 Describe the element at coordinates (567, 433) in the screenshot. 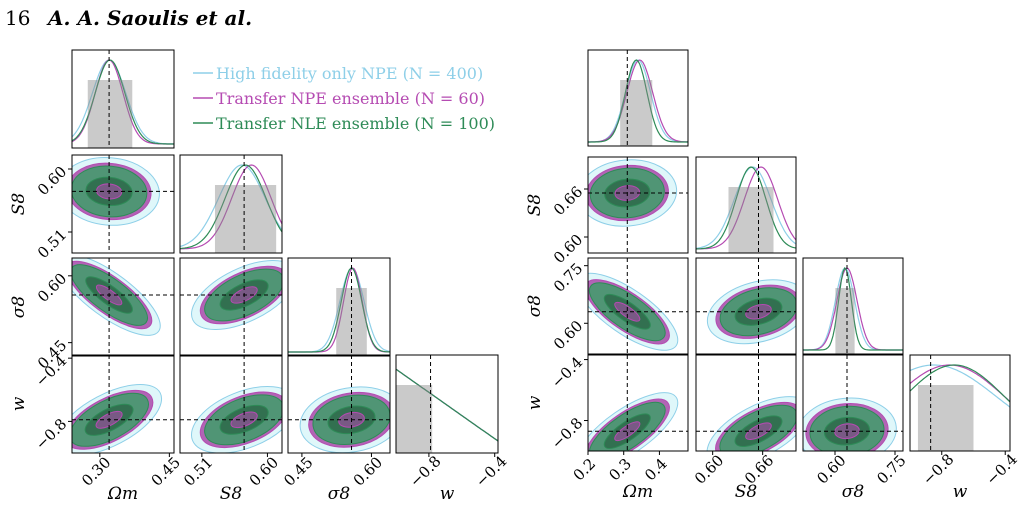

I see `y-tick-label: −0.8` at that location.